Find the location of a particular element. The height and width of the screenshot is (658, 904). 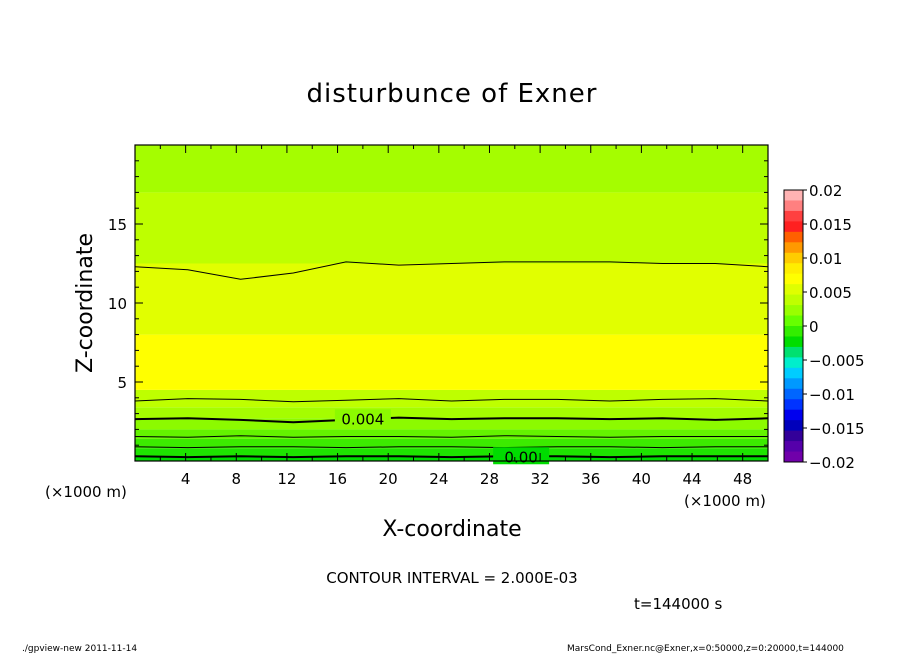

colorbar-label: 0.01 is located at coordinates (825, 259).